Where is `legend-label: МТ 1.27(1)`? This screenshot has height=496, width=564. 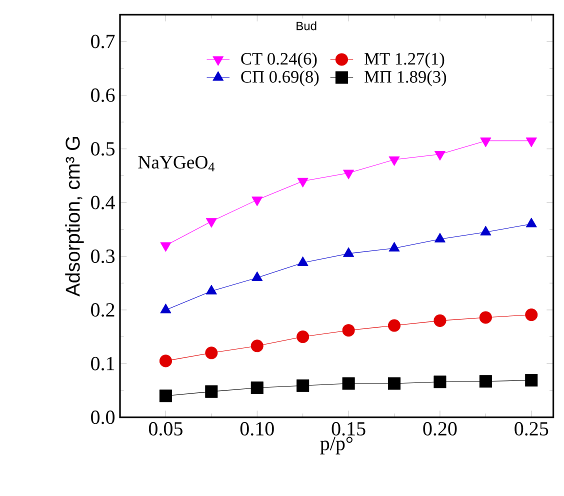 legend-label: МТ 1.27(1) is located at coordinates (404, 60).